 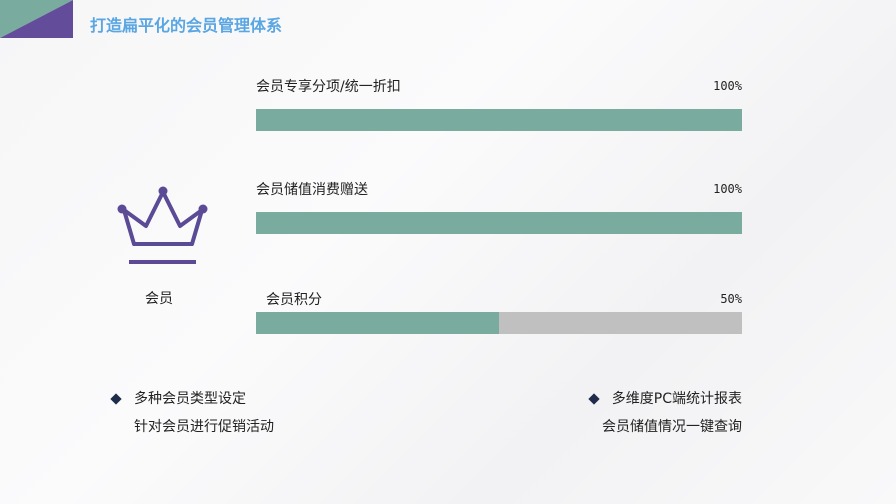 What do you see at coordinates (159, 299) in the screenshot?
I see `crown-label: 会员` at bounding box center [159, 299].